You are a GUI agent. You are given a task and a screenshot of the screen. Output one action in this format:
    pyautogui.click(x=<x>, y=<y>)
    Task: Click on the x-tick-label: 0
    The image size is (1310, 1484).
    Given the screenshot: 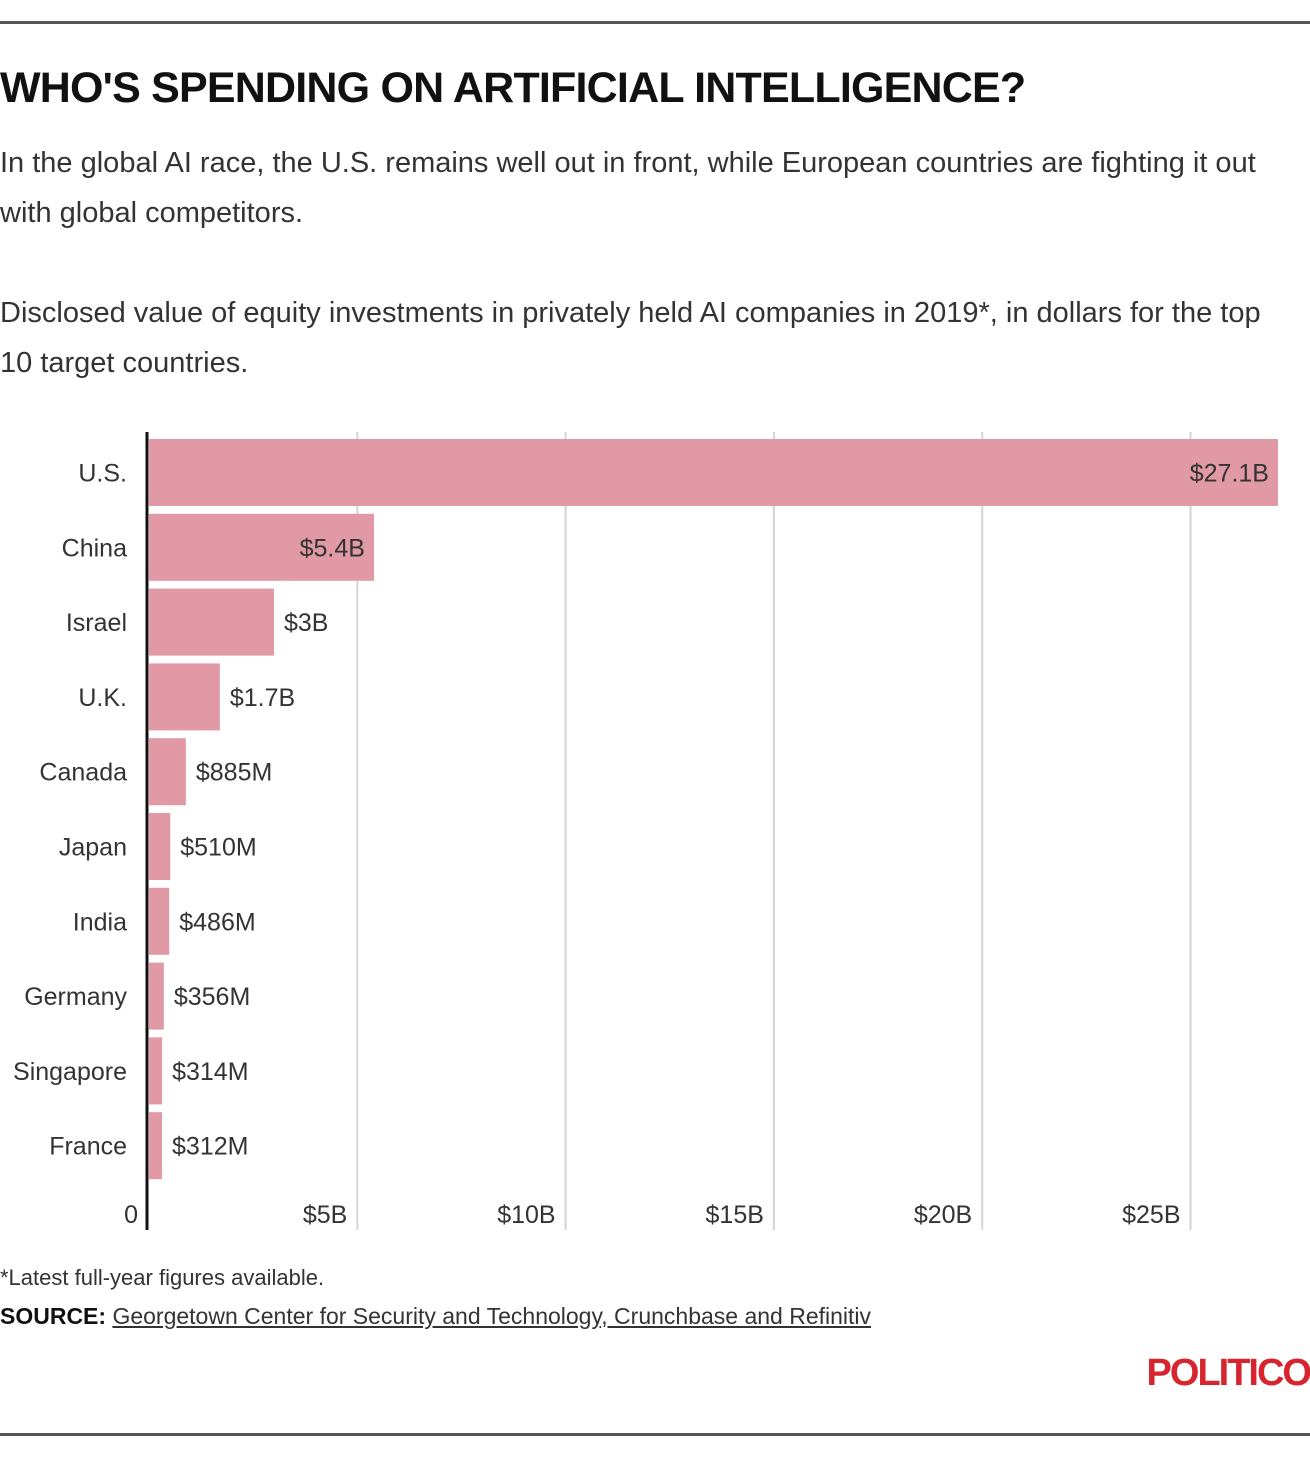 What is the action you would take?
    pyautogui.click(x=131, y=1215)
    